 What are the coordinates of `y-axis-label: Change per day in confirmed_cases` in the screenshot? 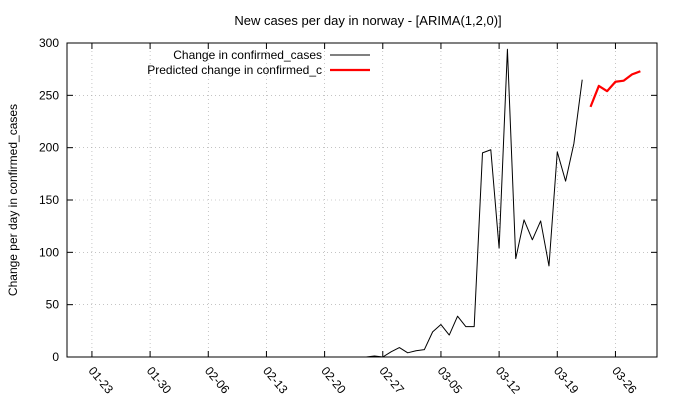 It's located at (13, 200).